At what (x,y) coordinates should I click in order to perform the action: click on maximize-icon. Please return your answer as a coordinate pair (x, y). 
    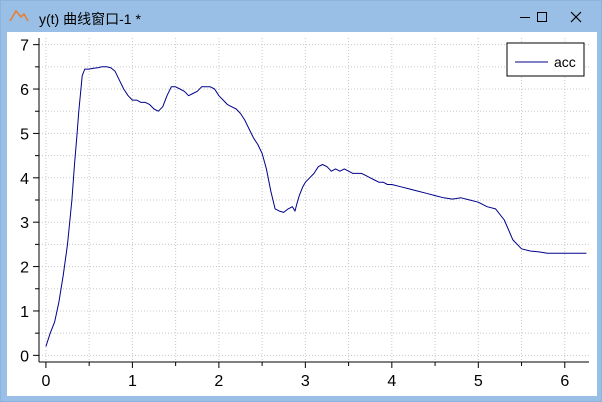
    Looking at the image, I should click on (542, 16).